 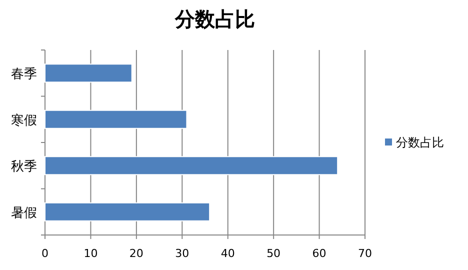 What do you see at coordinates (319, 253) in the screenshot?
I see `x-tick-label: 60` at bounding box center [319, 253].